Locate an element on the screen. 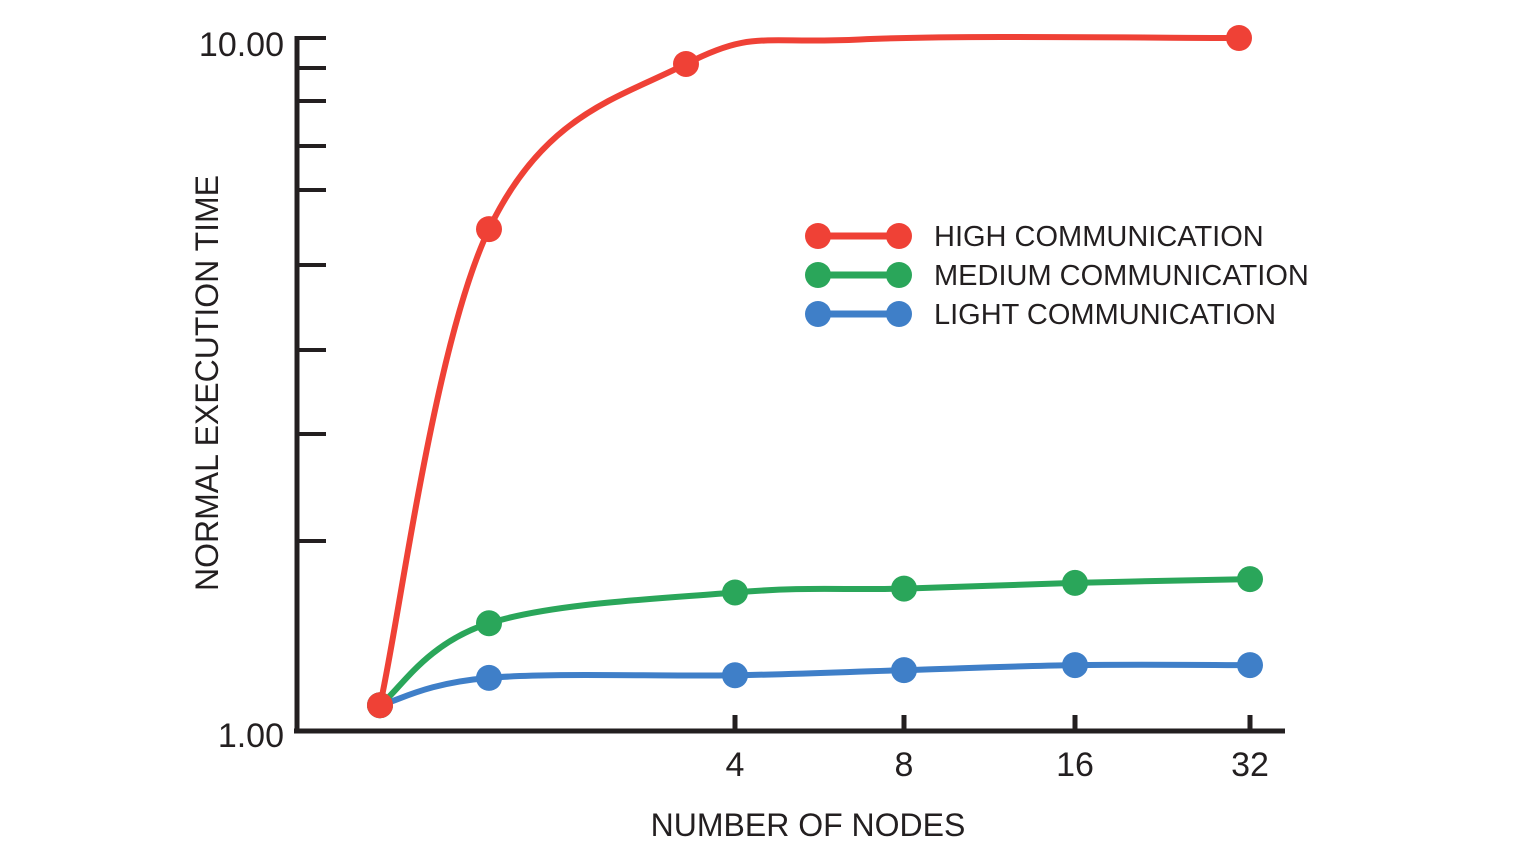 The image size is (1513, 861). y-axis-title: NORMAL EXECUTION TIME is located at coordinates (207, 383).